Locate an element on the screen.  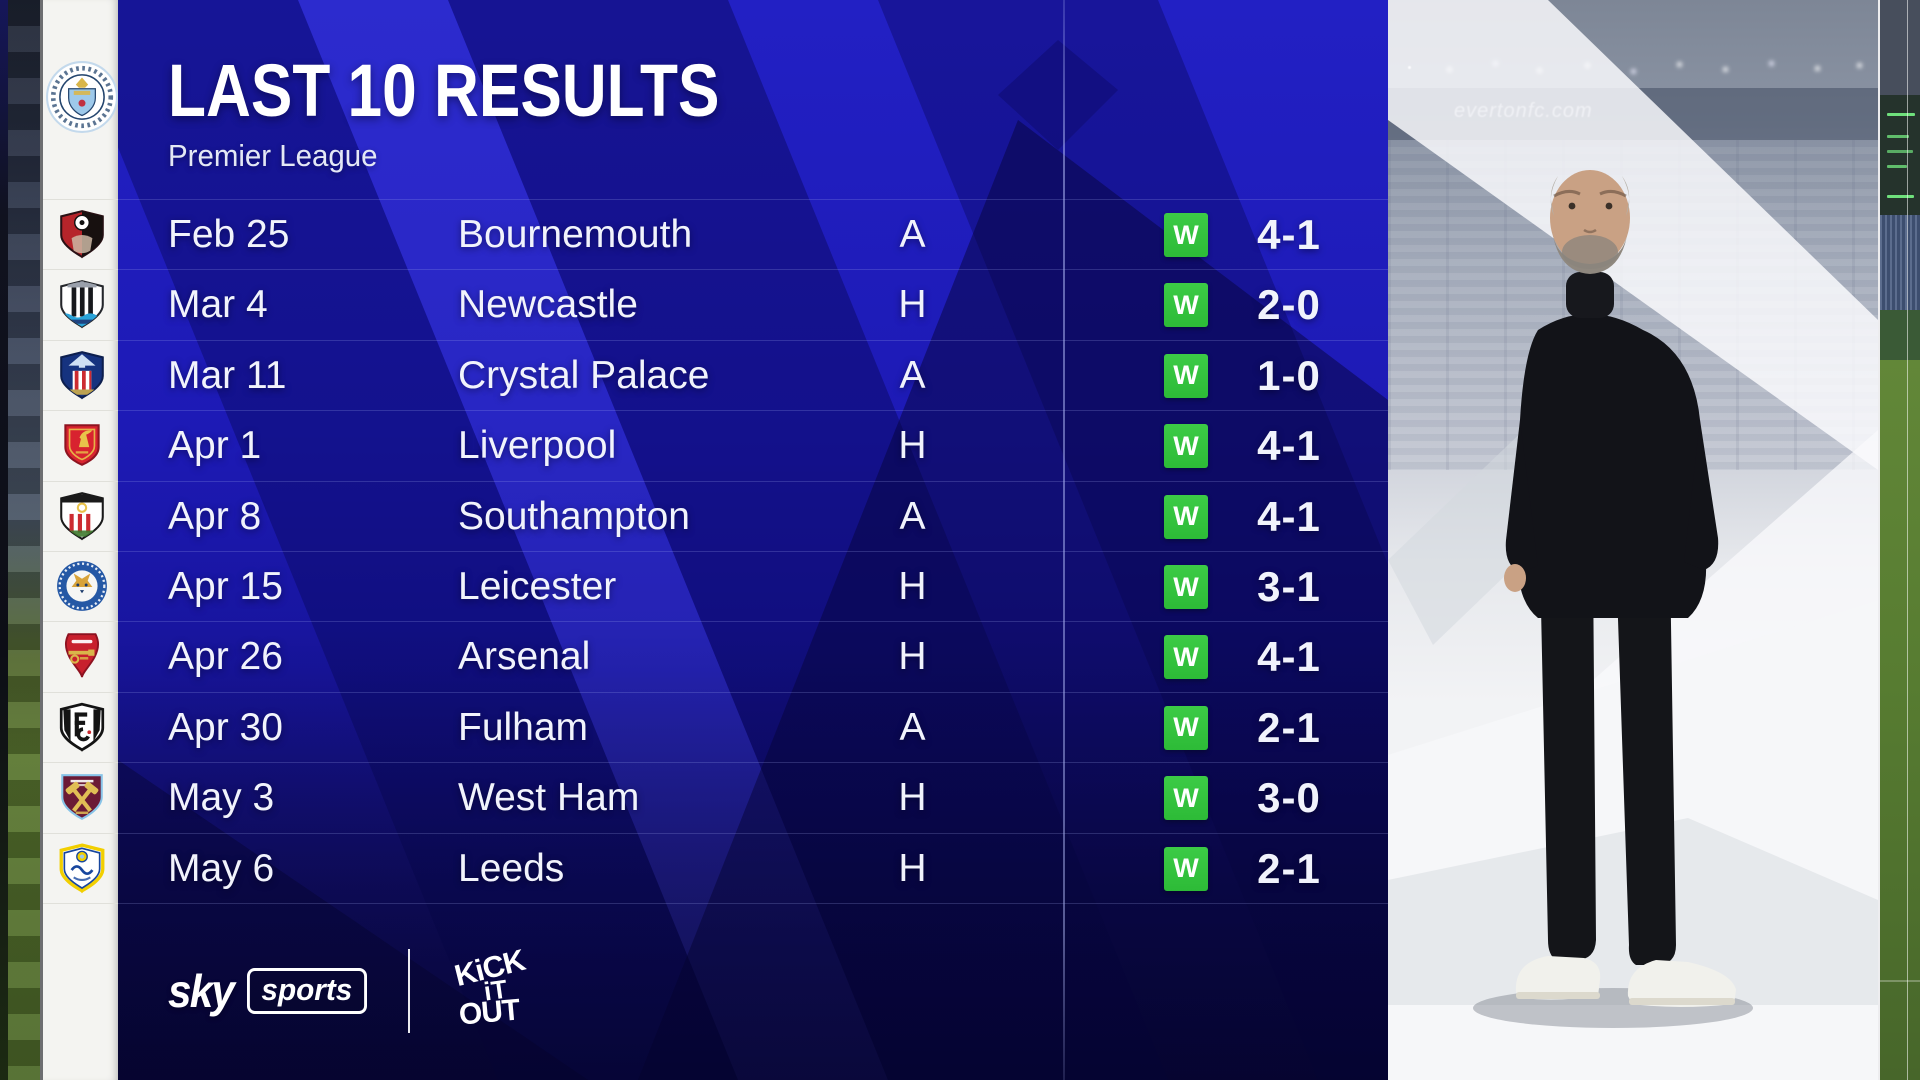
match-date: Apr 15 is located at coordinates (225, 586).